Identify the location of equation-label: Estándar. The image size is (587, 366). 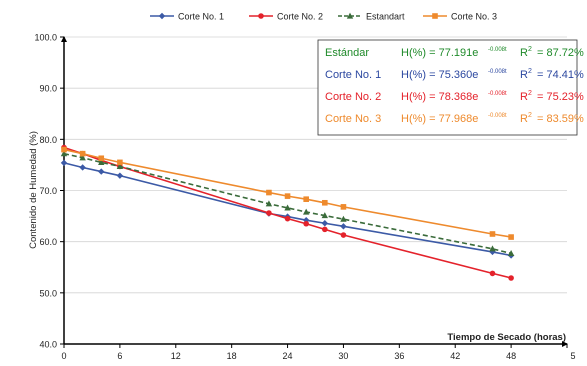
(347, 53).